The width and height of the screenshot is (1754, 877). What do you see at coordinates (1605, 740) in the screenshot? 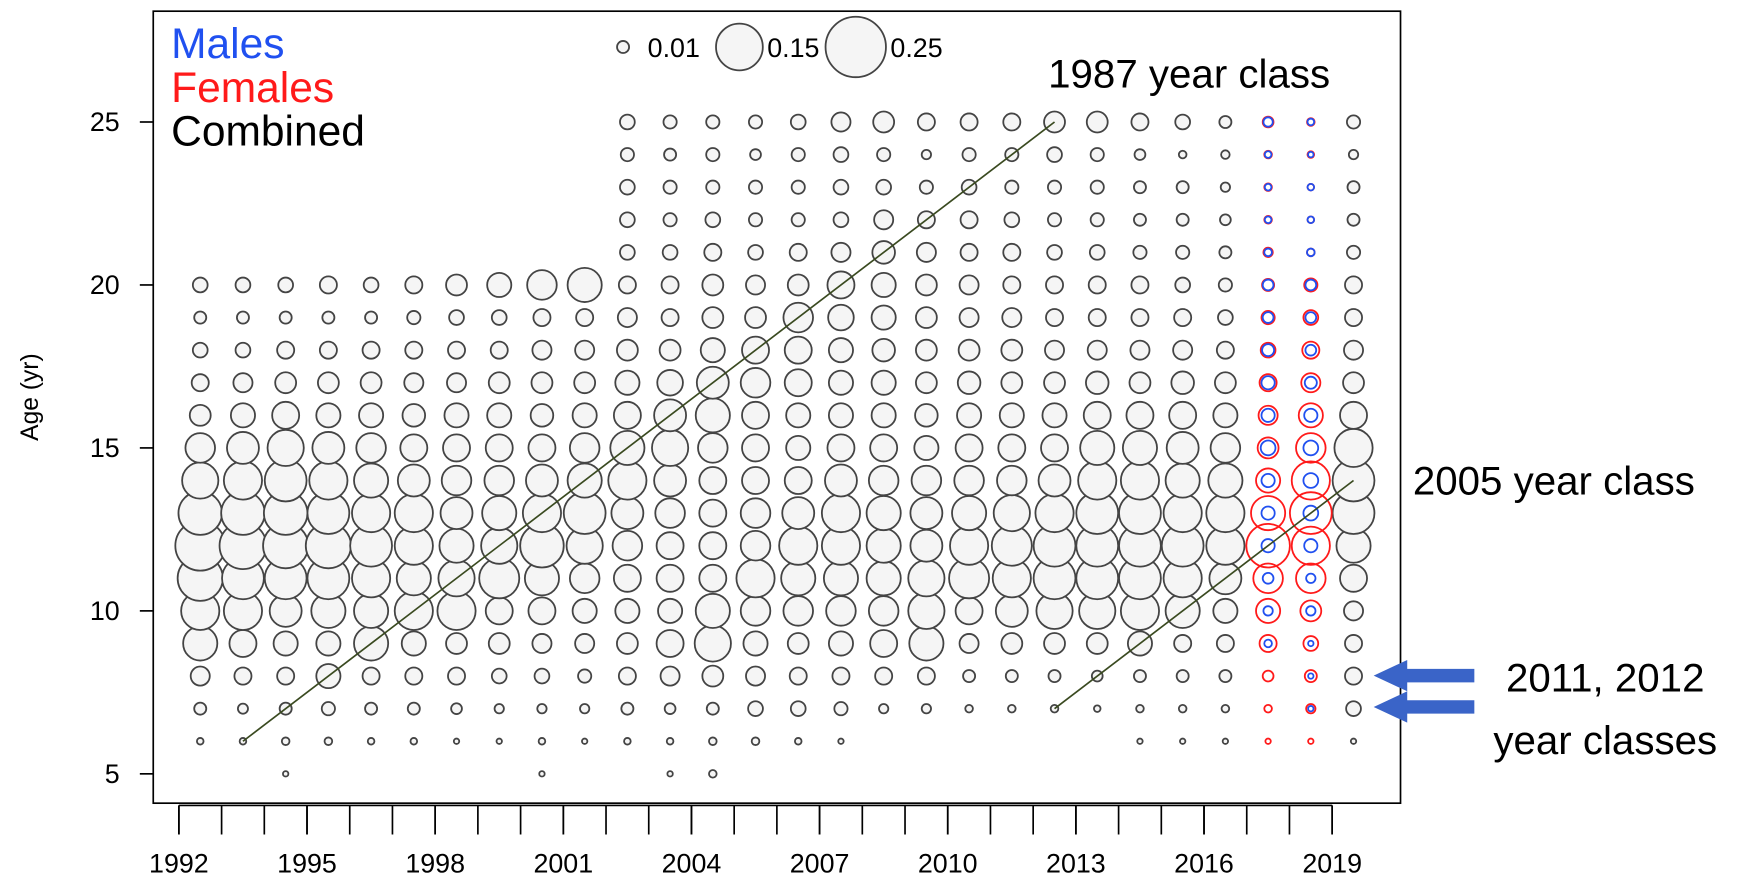
I see `annotation: year classes` at bounding box center [1605, 740].